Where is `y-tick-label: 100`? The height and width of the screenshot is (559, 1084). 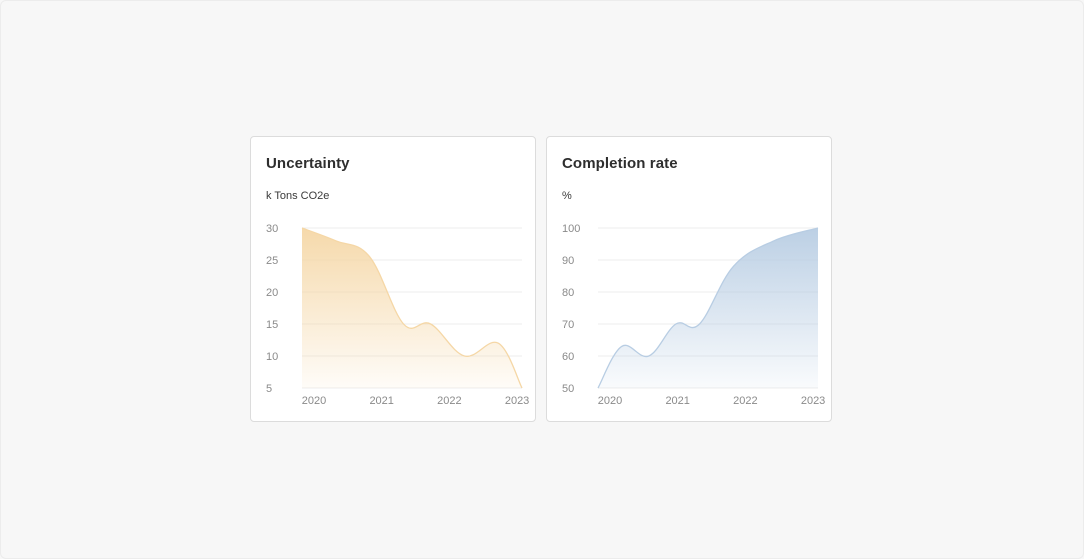
y-tick-label: 100 is located at coordinates (571, 229).